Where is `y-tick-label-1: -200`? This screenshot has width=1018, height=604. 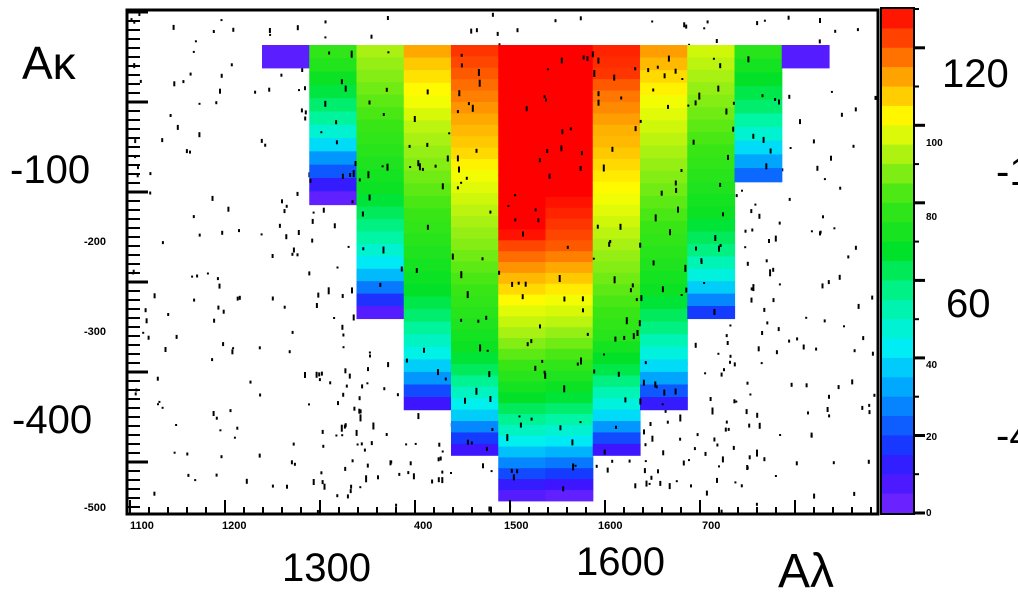 y-tick-label-1: -200 is located at coordinates (95, 242).